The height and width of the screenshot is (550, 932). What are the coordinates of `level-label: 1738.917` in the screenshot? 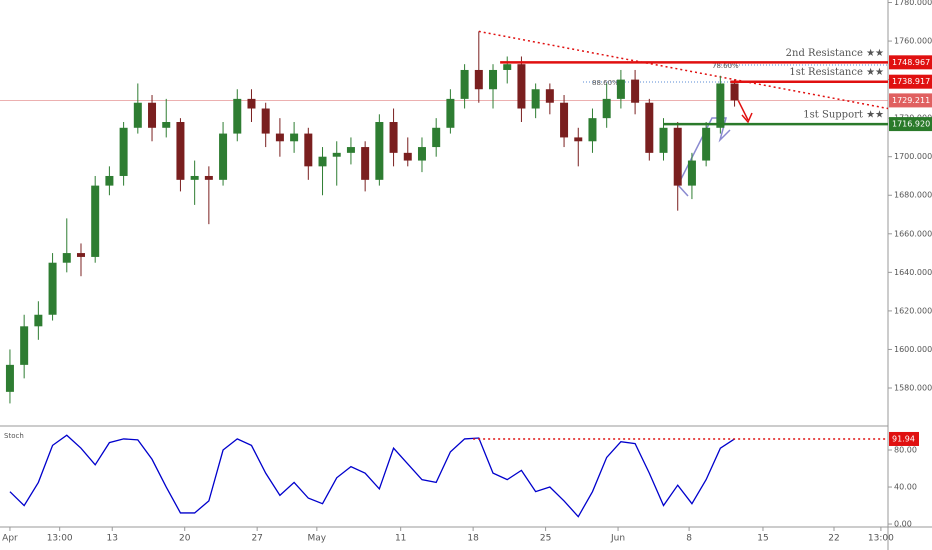 It's located at (911, 81).